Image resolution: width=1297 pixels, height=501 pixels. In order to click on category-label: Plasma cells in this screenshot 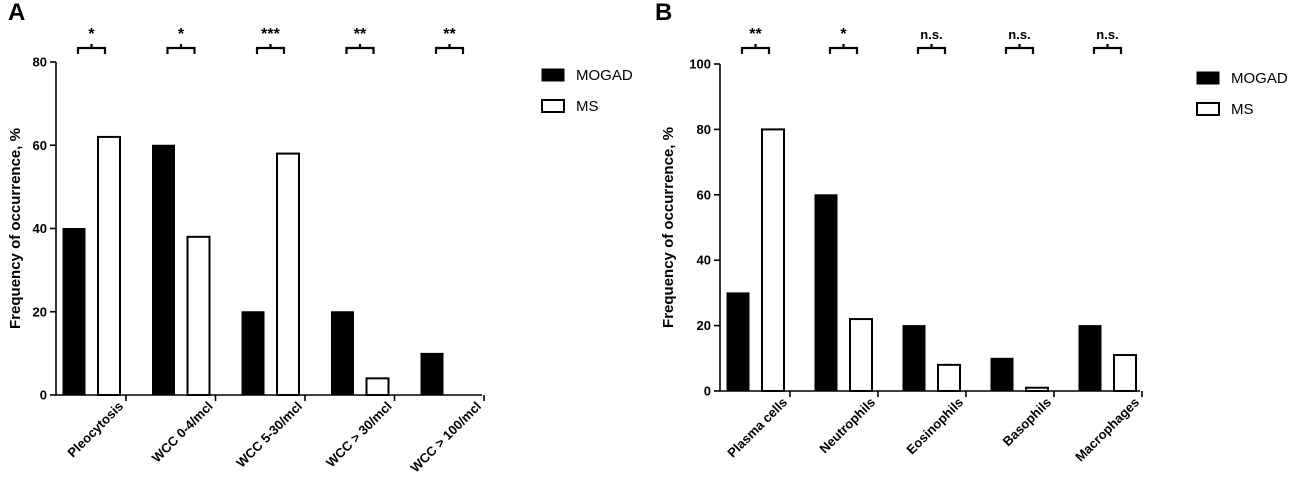, I will do `click(757, 428)`.